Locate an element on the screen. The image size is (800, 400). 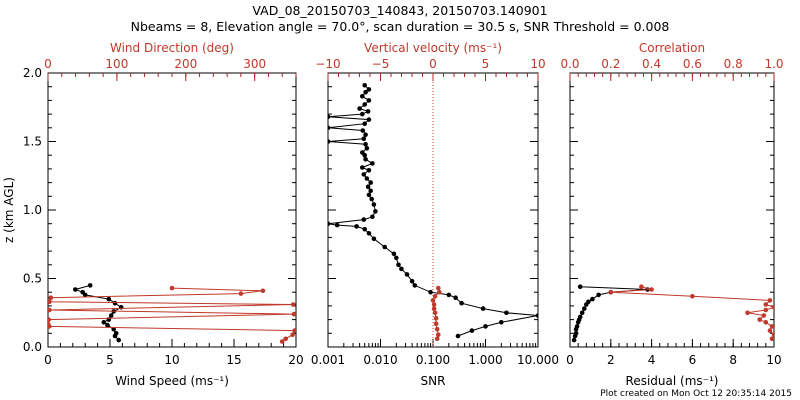
series-line-correlation is located at coordinates (692, 313).